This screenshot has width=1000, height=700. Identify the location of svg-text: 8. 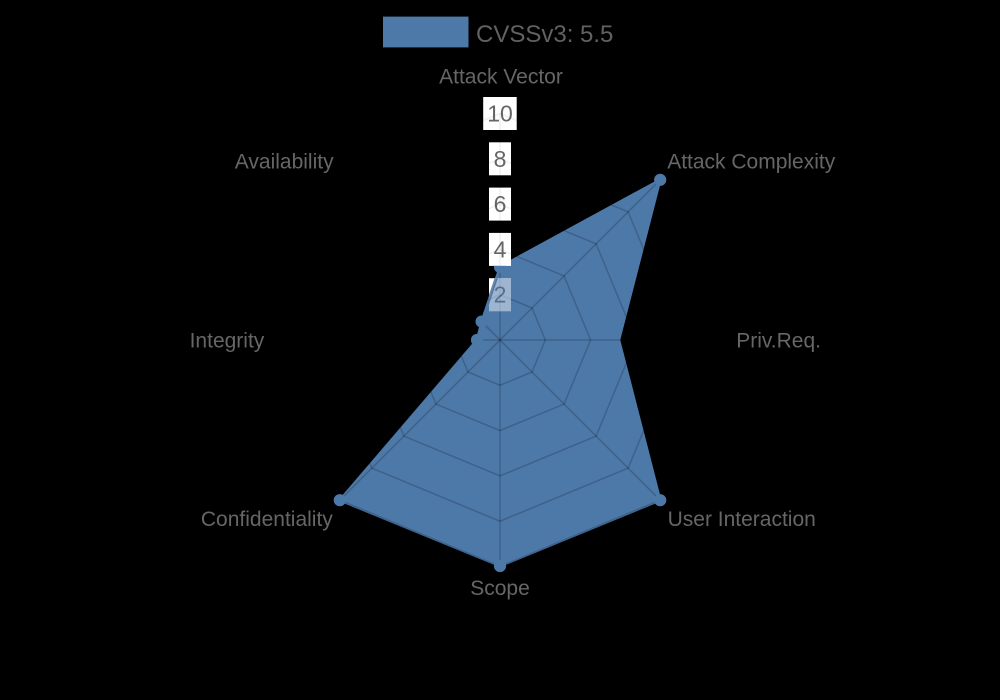
(500, 159).